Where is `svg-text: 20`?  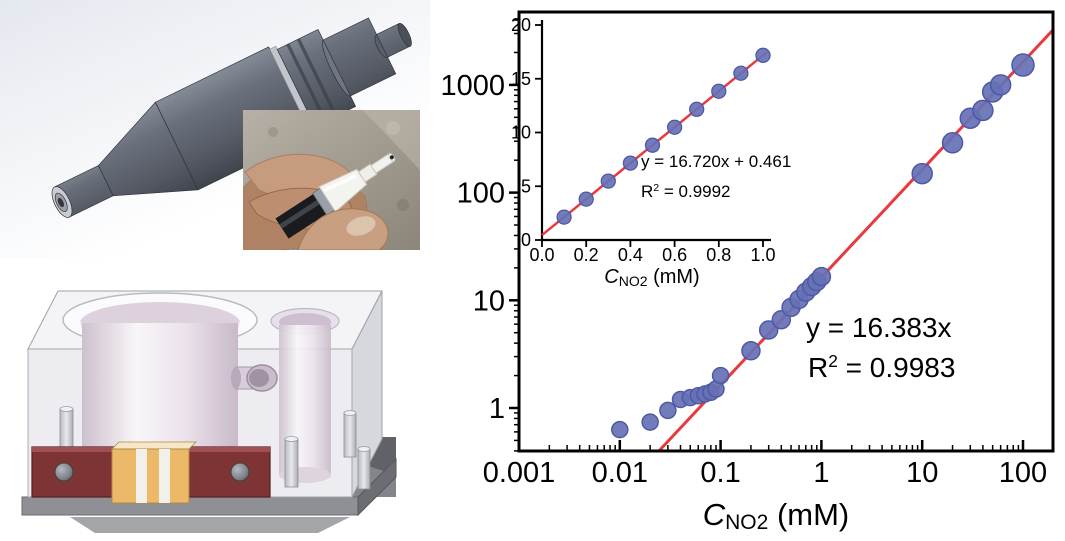
svg-text: 20 is located at coordinates (521, 25).